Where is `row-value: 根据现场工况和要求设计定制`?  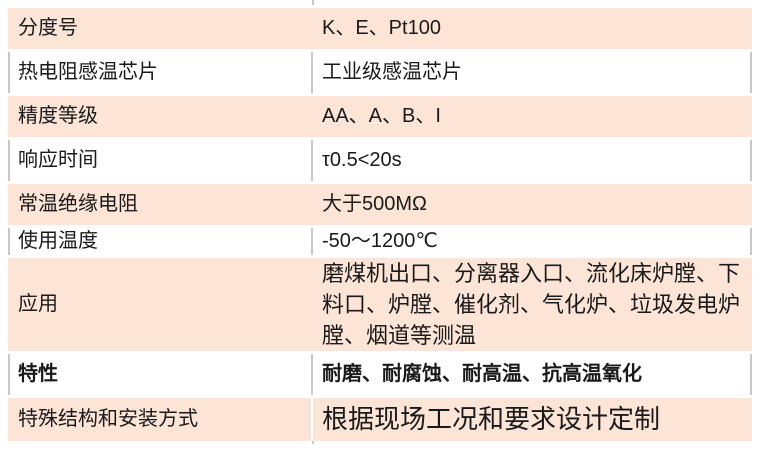 row-value: 根据现场工况和要求设计定制 is located at coordinates (532, 419).